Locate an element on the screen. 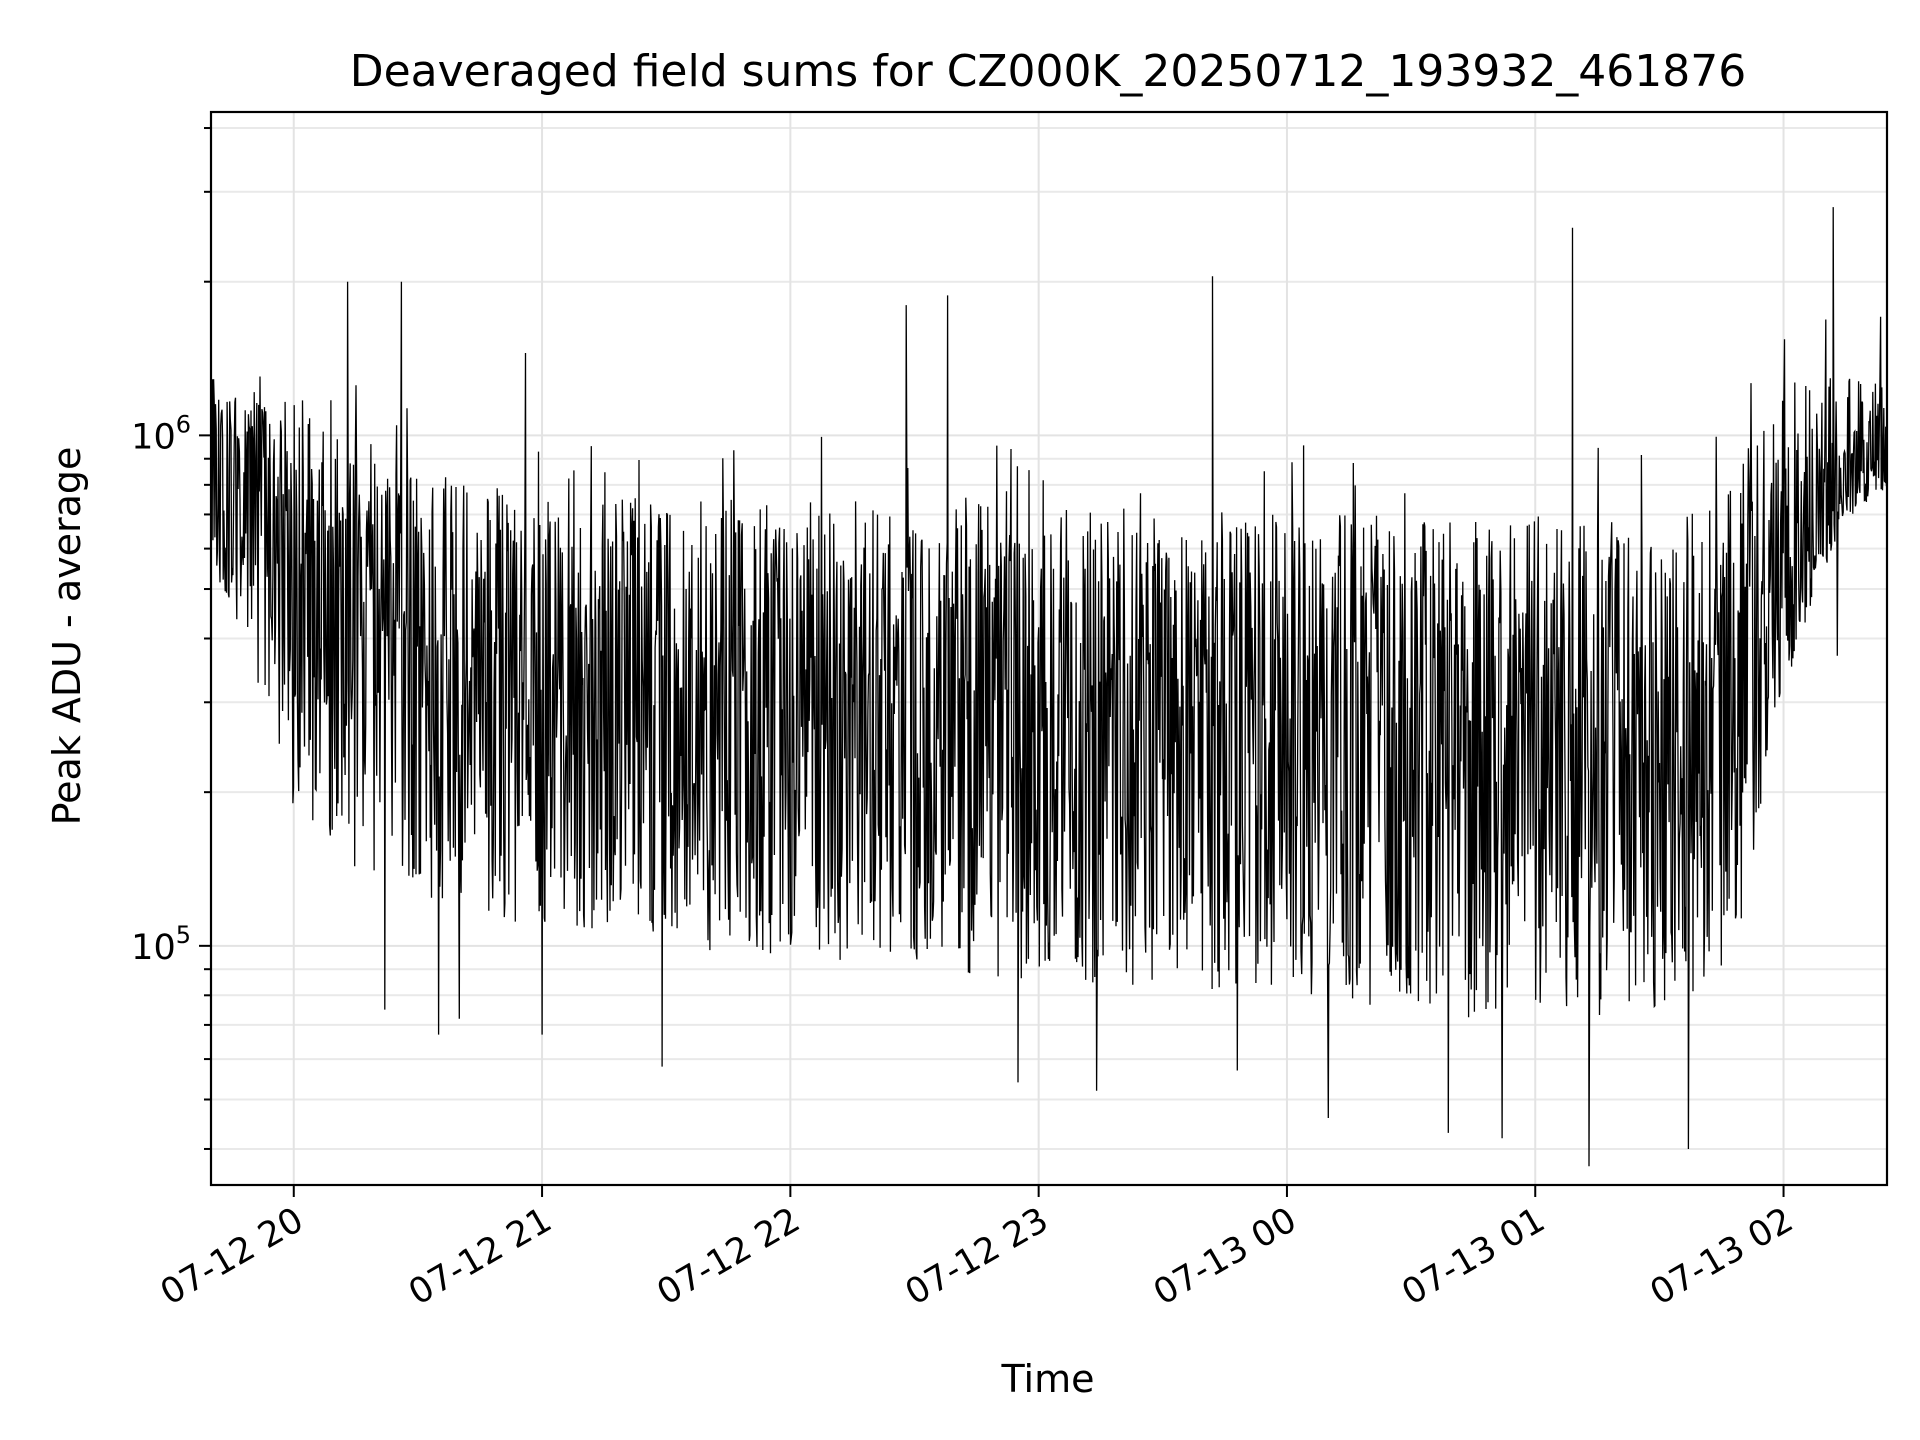 The width and height of the screenshot is (1920, 1440). y-axis-label: Peak ADU - average is located at coordinates (67, 636).